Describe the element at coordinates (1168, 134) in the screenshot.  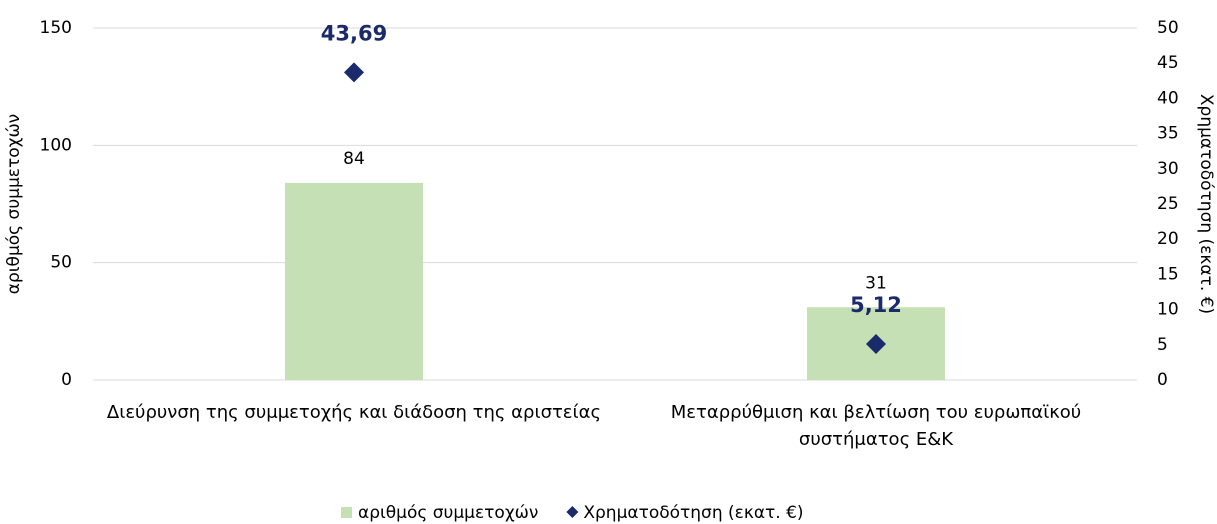
I see `y2-tick-label: 35` at that location.